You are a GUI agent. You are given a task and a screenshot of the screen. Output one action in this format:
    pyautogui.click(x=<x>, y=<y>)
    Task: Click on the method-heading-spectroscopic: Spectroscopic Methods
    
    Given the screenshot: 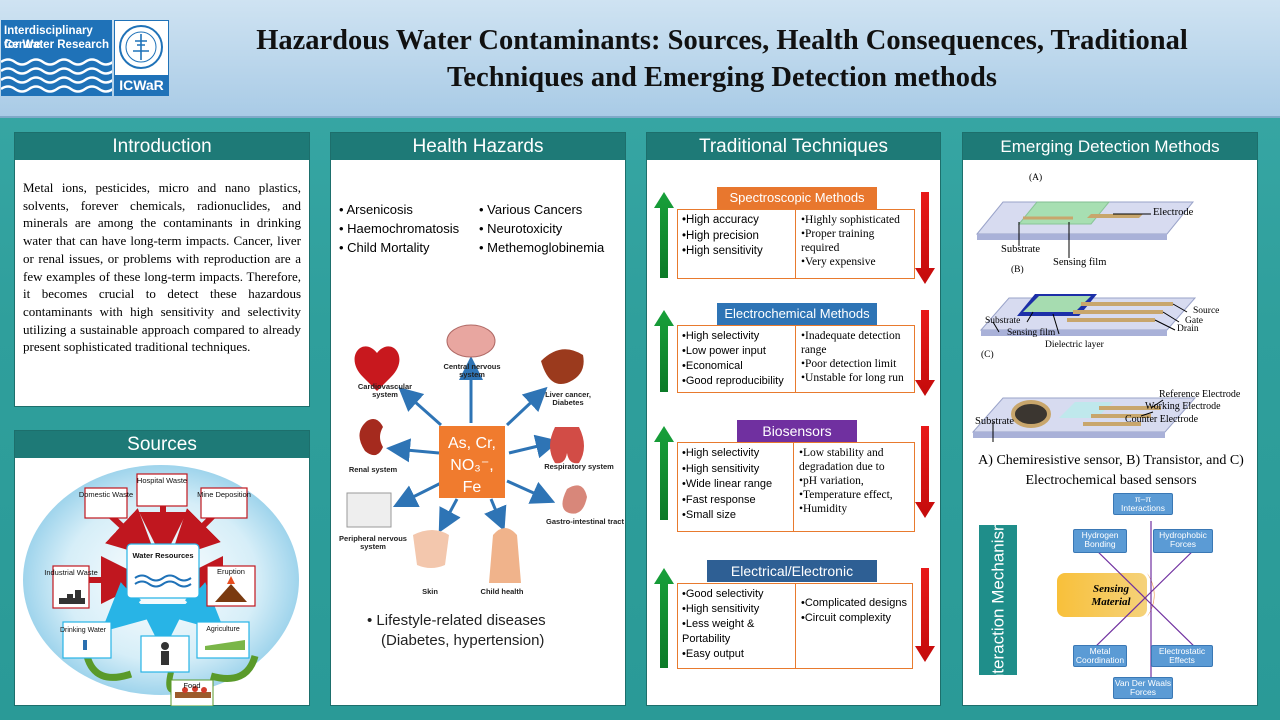 What is the action you would take?
    pyautogui.click(x=797, y=198)
    